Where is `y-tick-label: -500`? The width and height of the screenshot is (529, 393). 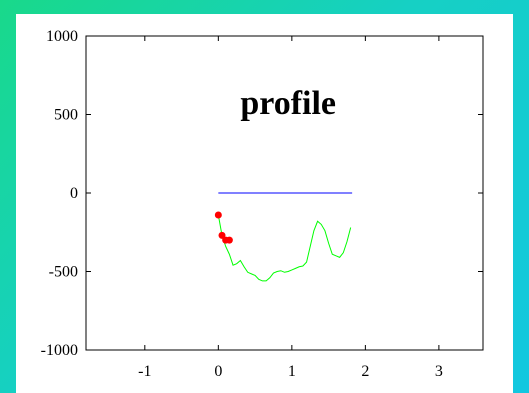
y-tick-label: -500 is located at coordinates (63, 272).